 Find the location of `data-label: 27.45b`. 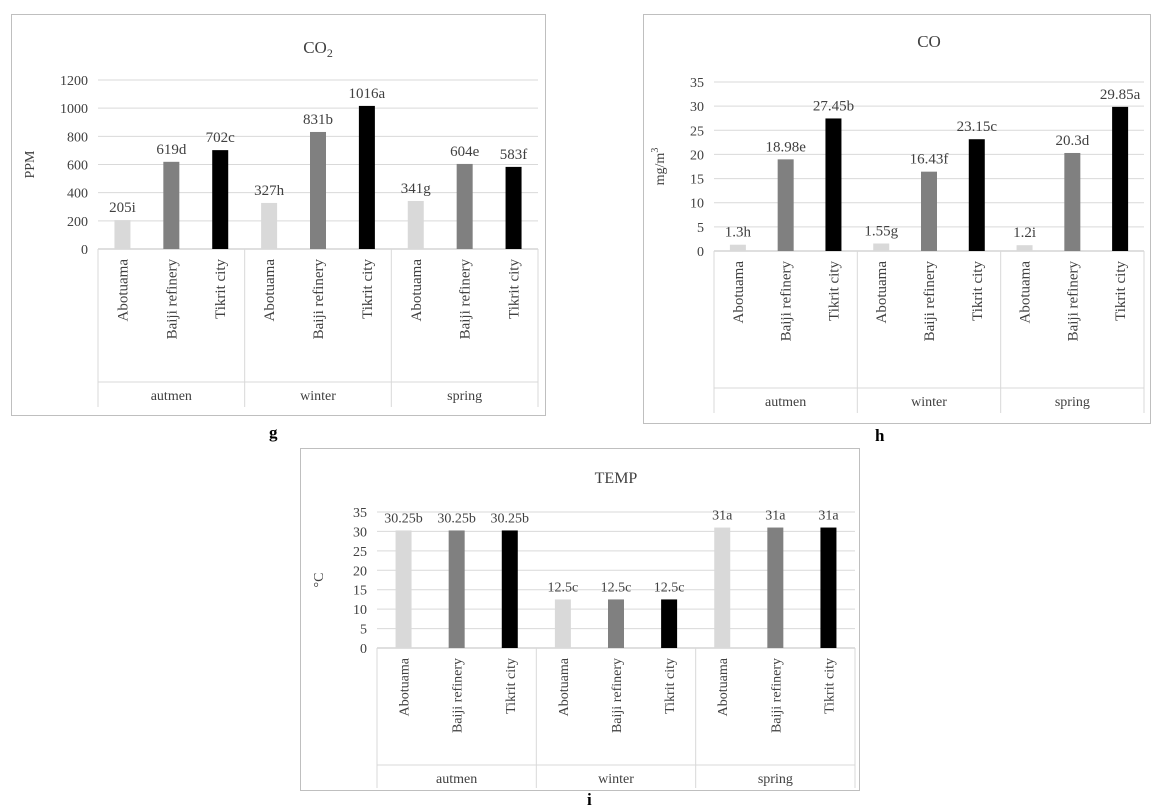

data-label: 27.45b is located at coordinates (833, 106).